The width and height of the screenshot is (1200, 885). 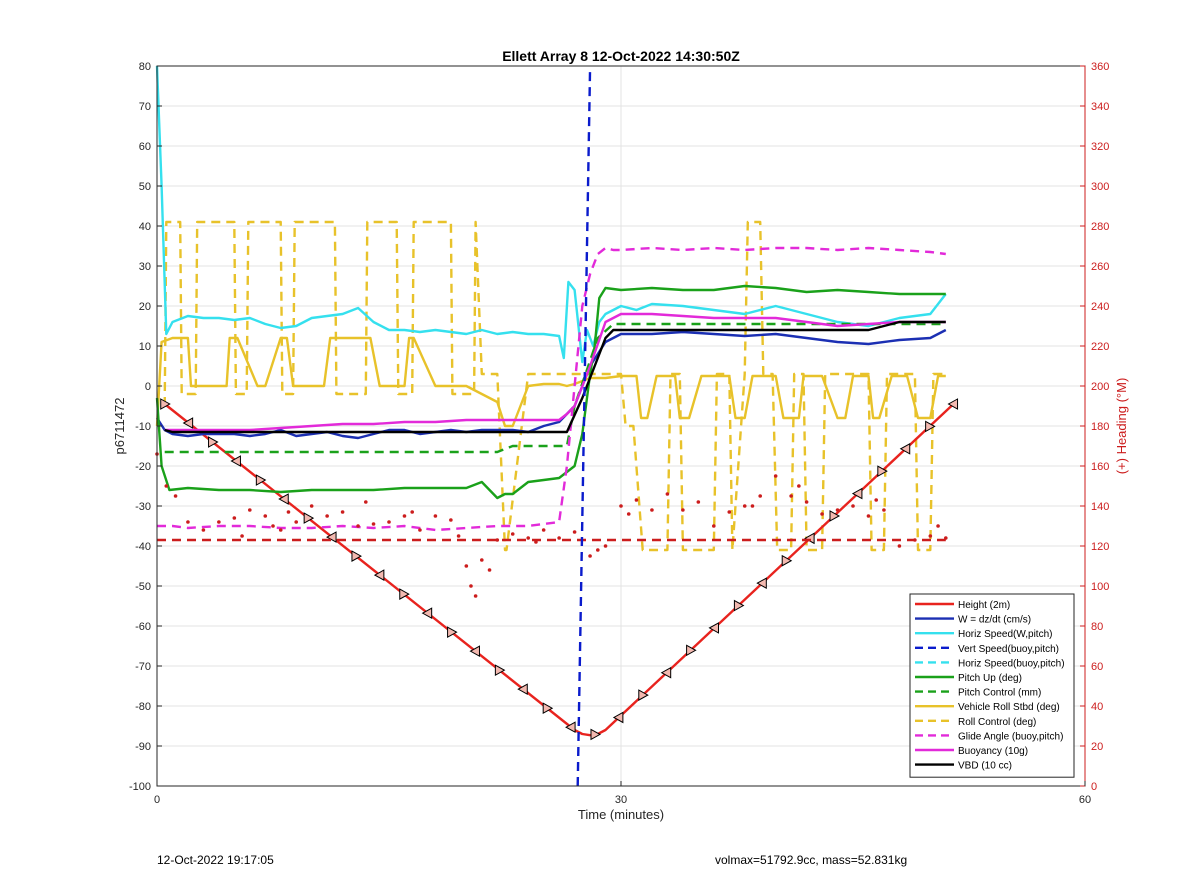 I want to click on y-tick-label-8: -20, so click(x=143, y=467).